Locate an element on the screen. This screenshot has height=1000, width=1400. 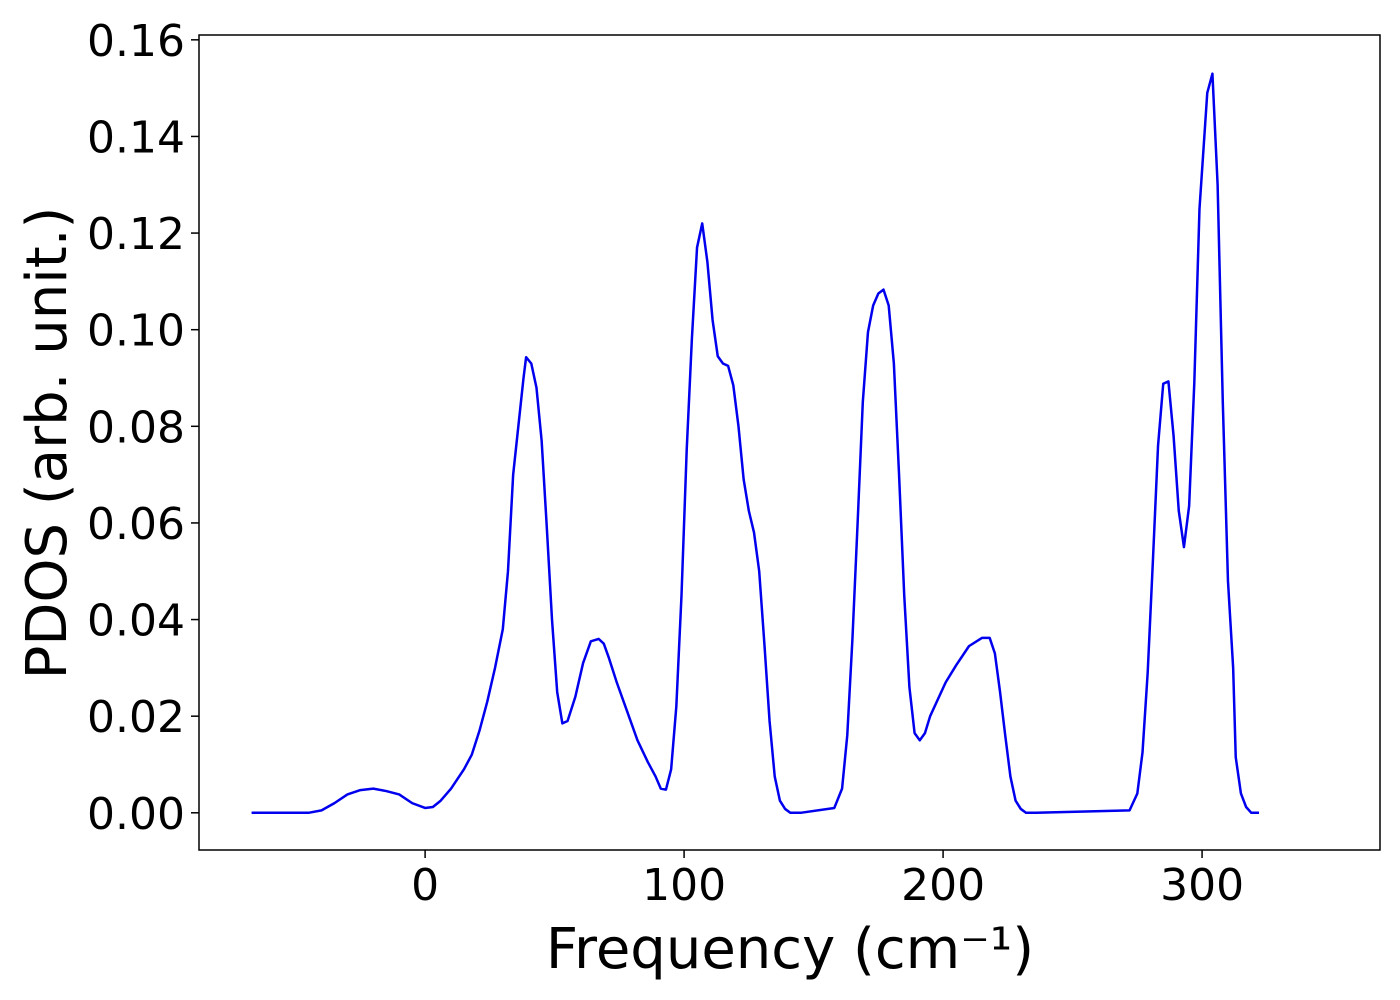
y-tick-label: 0.06 is located at coordinates (136, 524).